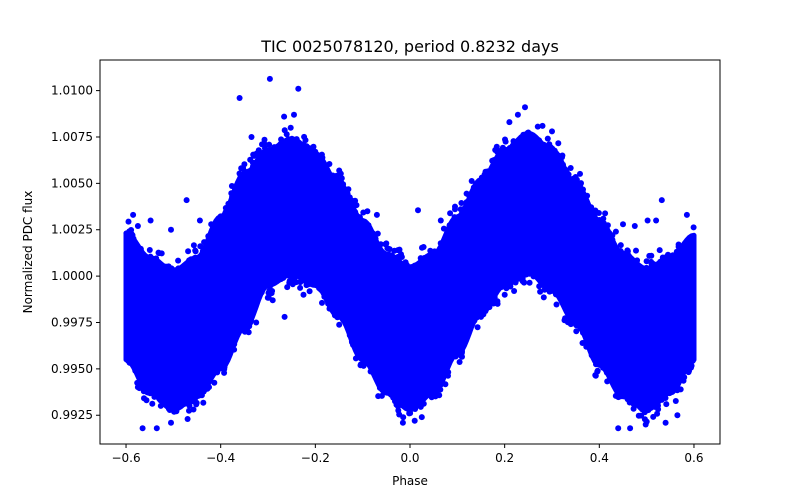 Image resolution: width=800 pixels, height=500 pixels. What do you see at coordinates (72, 91) in the screenshot?
I see `y-tick-label: 1.0100` at bounding box center [72, 91].